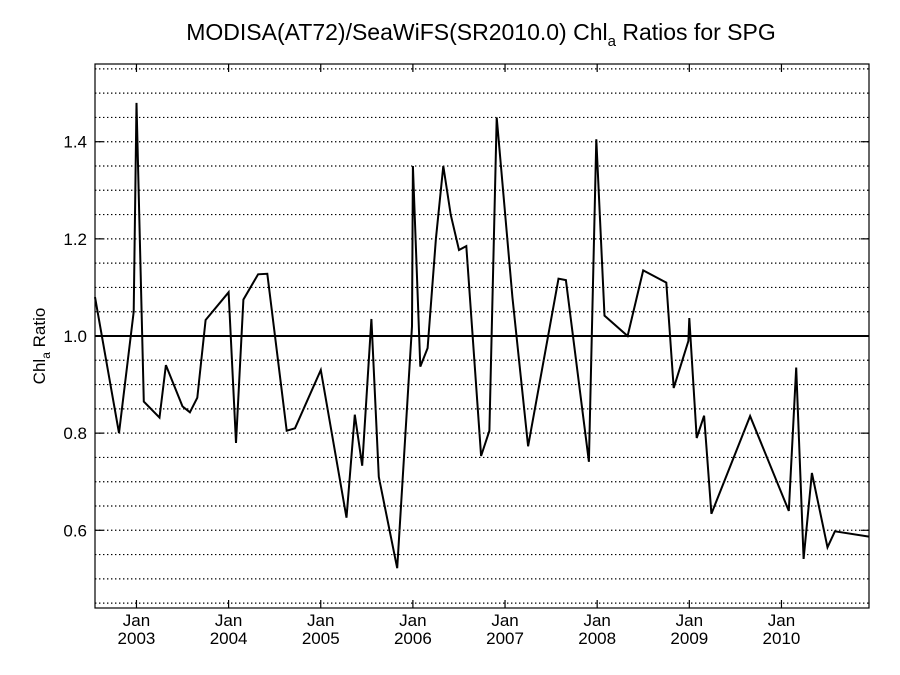 The image size is (900, 675). Describe the element at coordinates (75, 142) in the screenshot. I see `y-tick-label: 1.4` at that location.